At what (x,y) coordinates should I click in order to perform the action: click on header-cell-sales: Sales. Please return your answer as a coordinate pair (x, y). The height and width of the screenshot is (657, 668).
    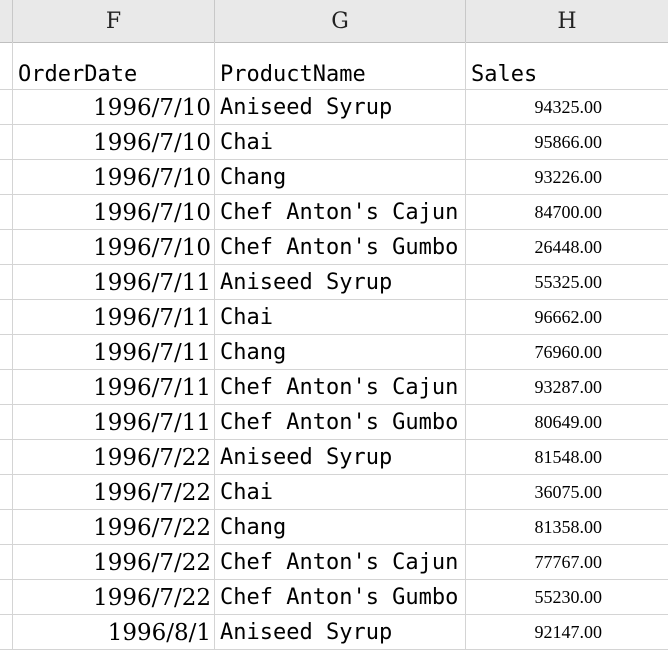
    Looking at the image, I should click on (567, 66).